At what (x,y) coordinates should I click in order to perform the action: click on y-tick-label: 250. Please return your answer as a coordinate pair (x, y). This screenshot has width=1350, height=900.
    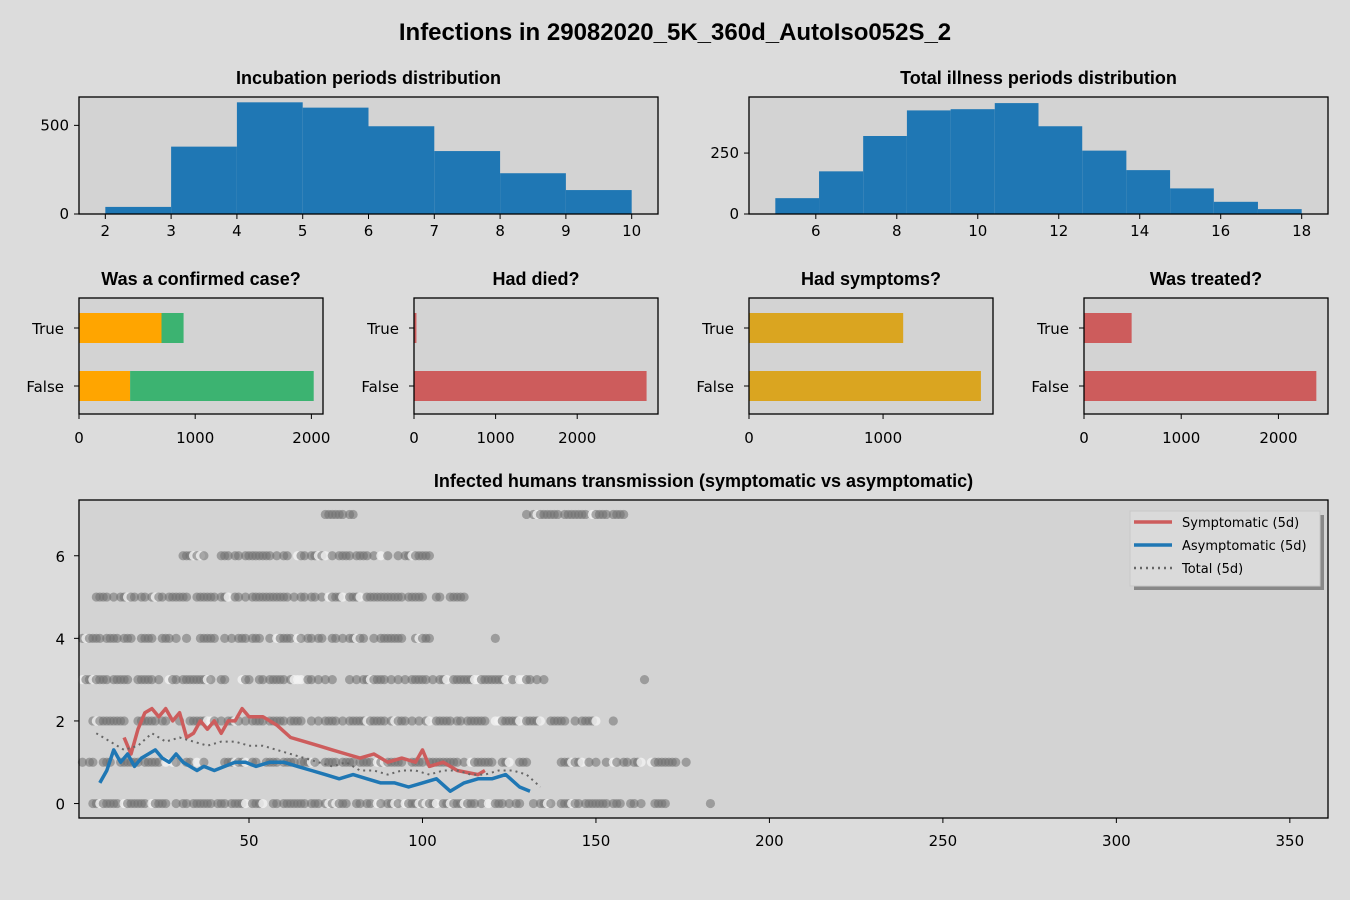
    Looking at the image, I should click on (724, 153).